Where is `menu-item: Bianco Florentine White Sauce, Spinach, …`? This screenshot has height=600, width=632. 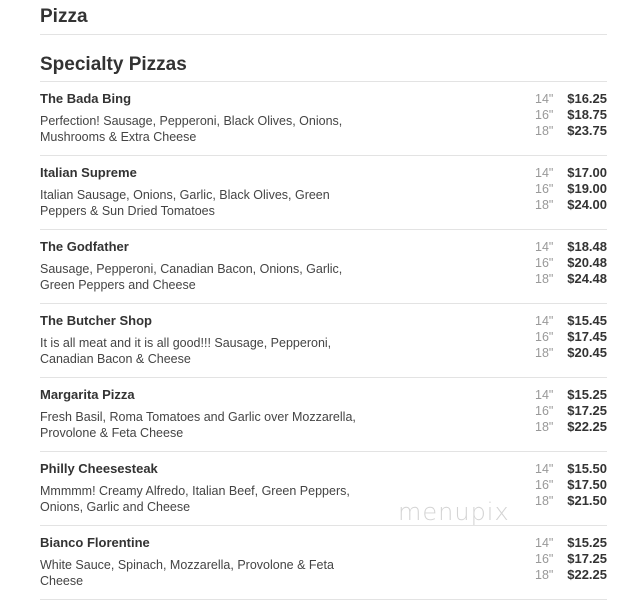
menu-item: Bianco Florentine White Sauce, Spinach, … is located at coordinates (323, 563).